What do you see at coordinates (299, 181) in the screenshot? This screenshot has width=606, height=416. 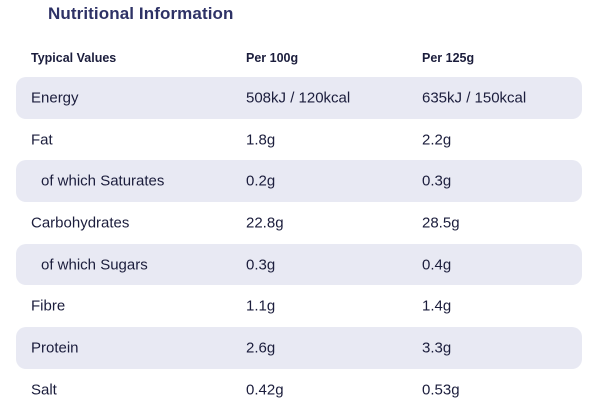 I see `table-row-saturates: of which Saturates 0.2g 0.3g` at bounding box center [299, 181].